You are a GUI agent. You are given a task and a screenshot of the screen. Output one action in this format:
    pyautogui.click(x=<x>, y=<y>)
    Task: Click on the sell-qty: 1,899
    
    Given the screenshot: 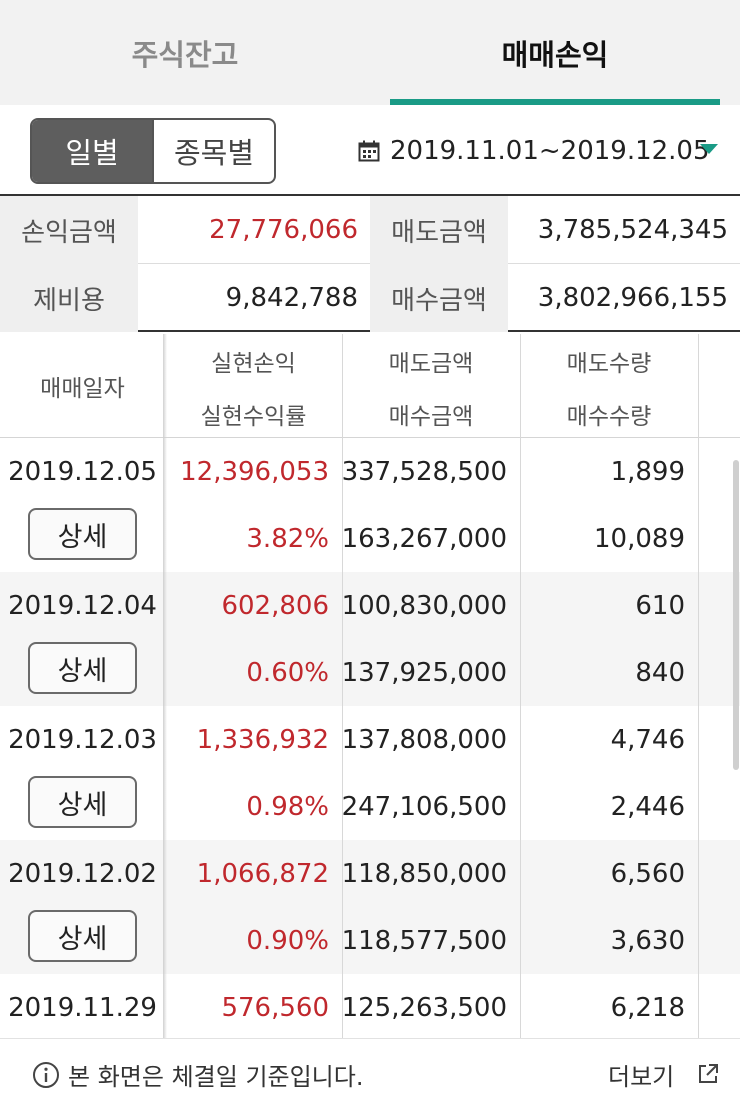 What is the action you would take?
    pyautogui.click(x=647, y=471)
    